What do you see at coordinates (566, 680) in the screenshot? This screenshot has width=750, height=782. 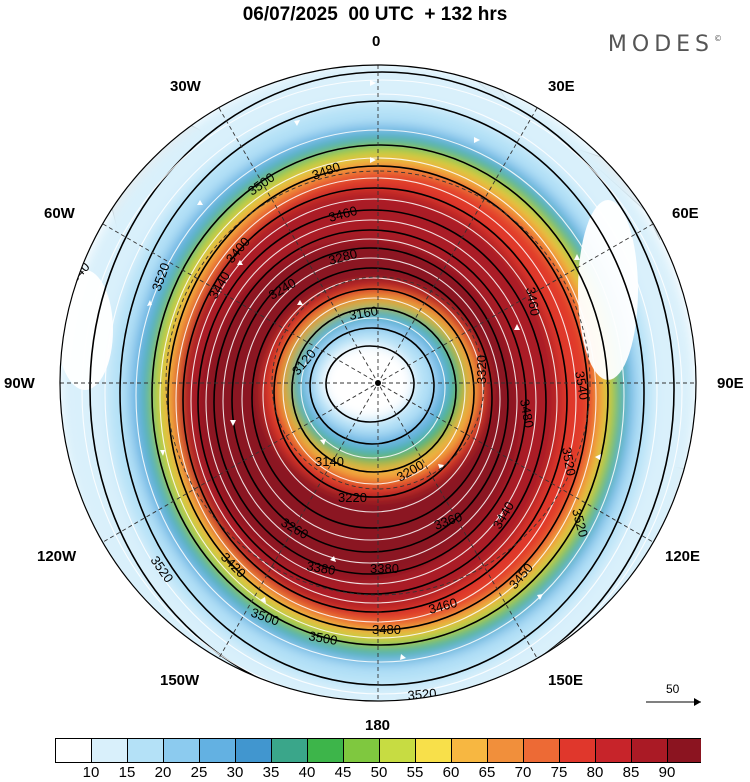 I see `lon-label-150e: 150E` at bounding box center [566, 680].